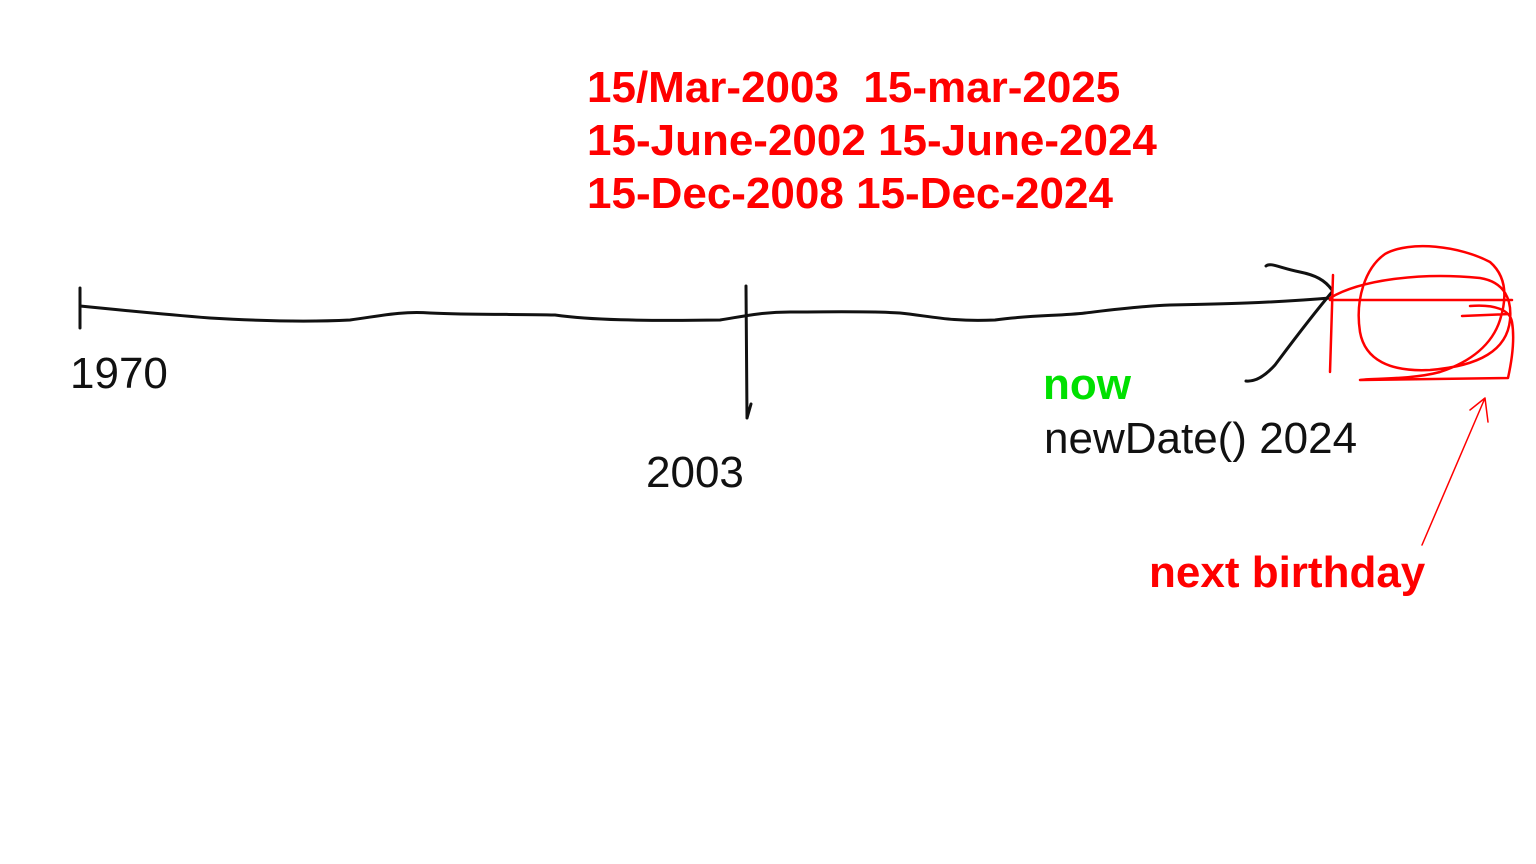  What do you see at coordinates (1201, 438) in the screenshot?
I see `now-expression: newDate() 2024` at bounding box center [1201, 438].